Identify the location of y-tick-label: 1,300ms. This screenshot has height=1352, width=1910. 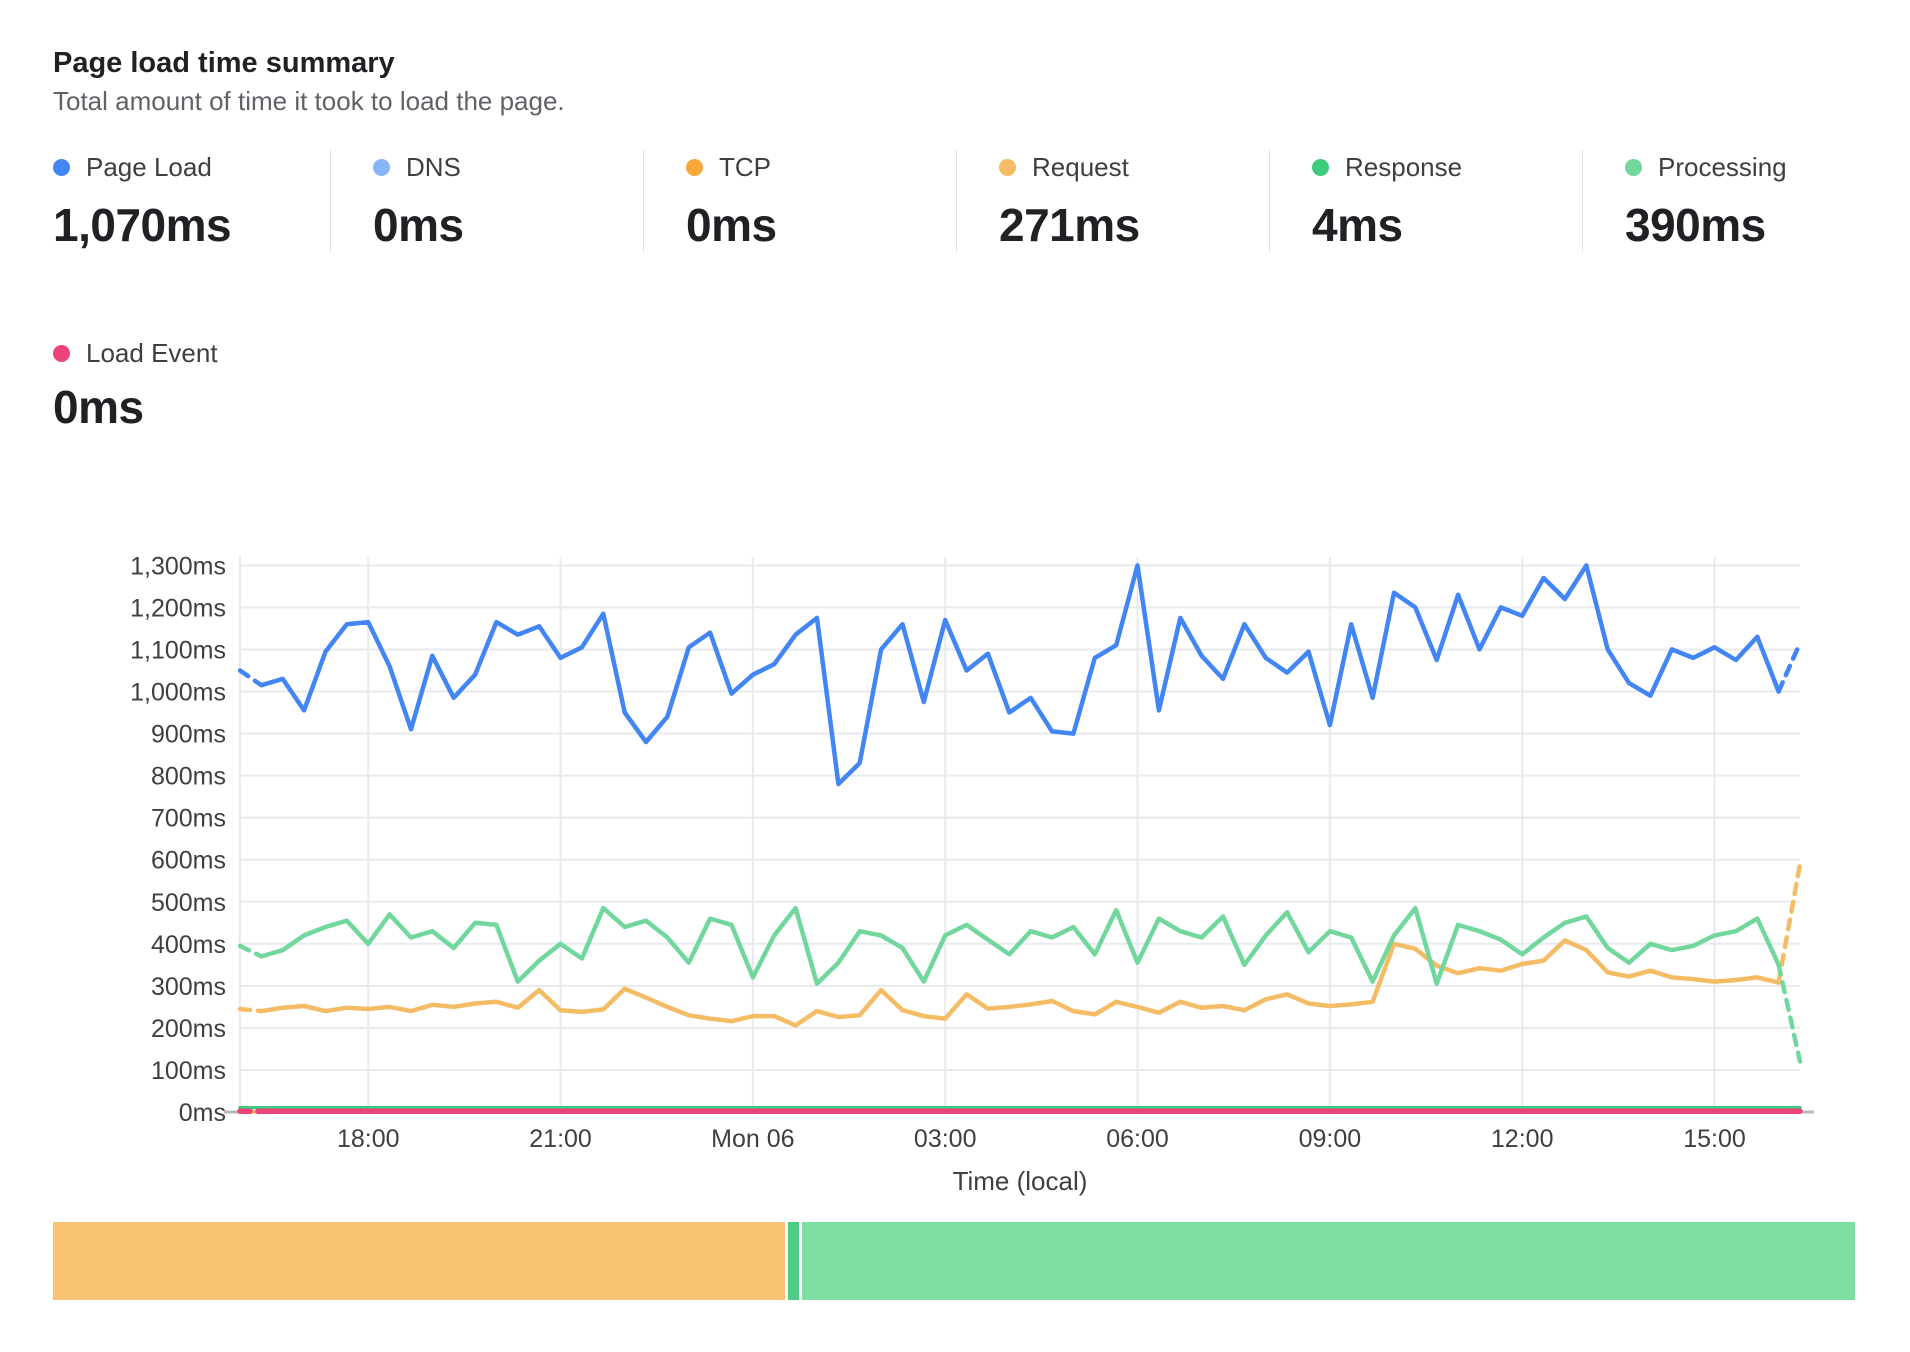
(178, 566).